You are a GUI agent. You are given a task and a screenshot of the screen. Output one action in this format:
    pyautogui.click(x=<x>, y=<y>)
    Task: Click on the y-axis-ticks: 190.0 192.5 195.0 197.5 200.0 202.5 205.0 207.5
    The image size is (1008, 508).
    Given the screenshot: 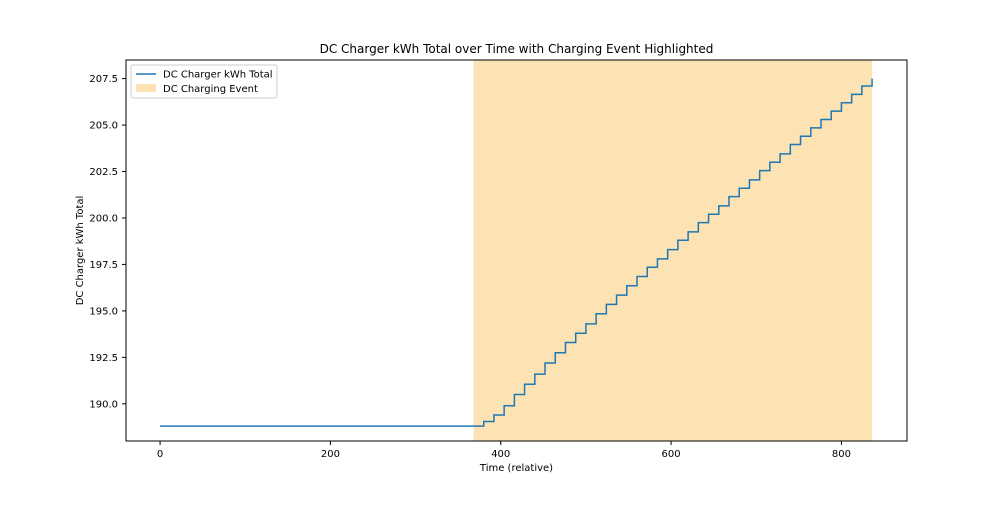 What is the action you would take?
    pyautogui.click(x=107, y=242)
    